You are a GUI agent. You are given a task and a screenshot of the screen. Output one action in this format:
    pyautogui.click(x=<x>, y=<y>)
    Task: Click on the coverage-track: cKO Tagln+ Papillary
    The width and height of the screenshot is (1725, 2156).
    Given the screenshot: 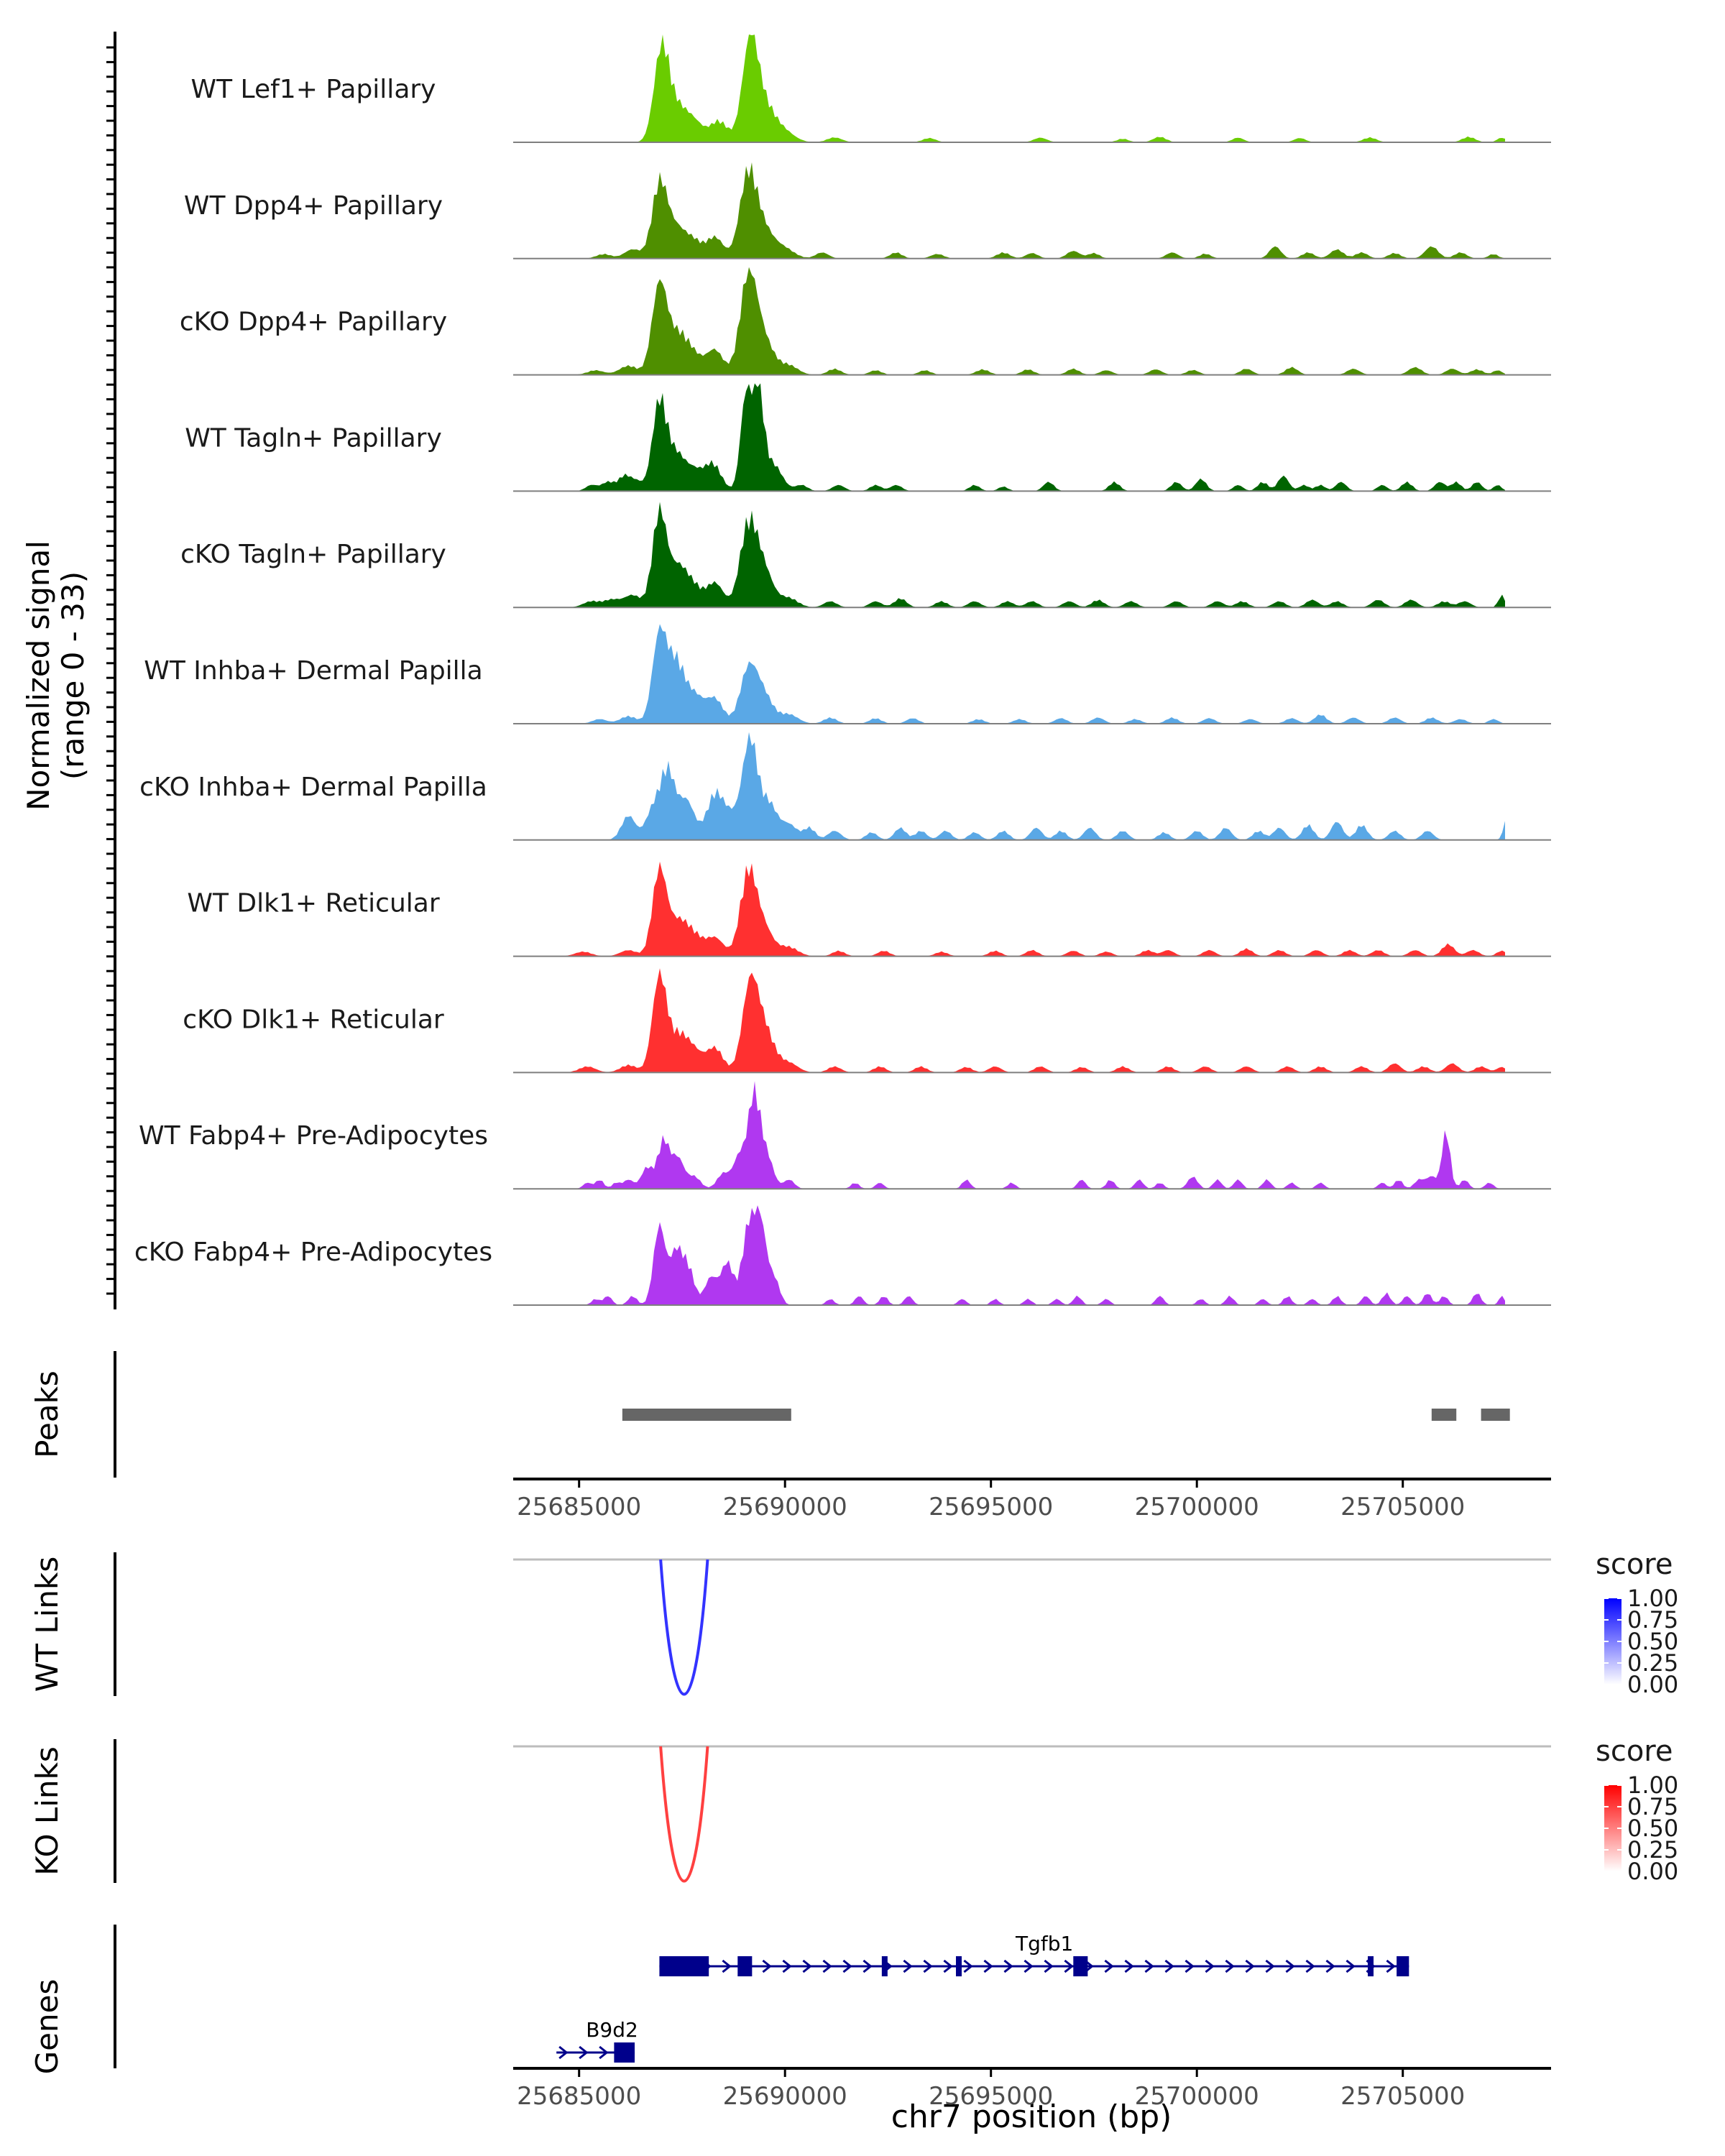 What is the action you would take?
    pyautogui.click(x=865, y=555)
    